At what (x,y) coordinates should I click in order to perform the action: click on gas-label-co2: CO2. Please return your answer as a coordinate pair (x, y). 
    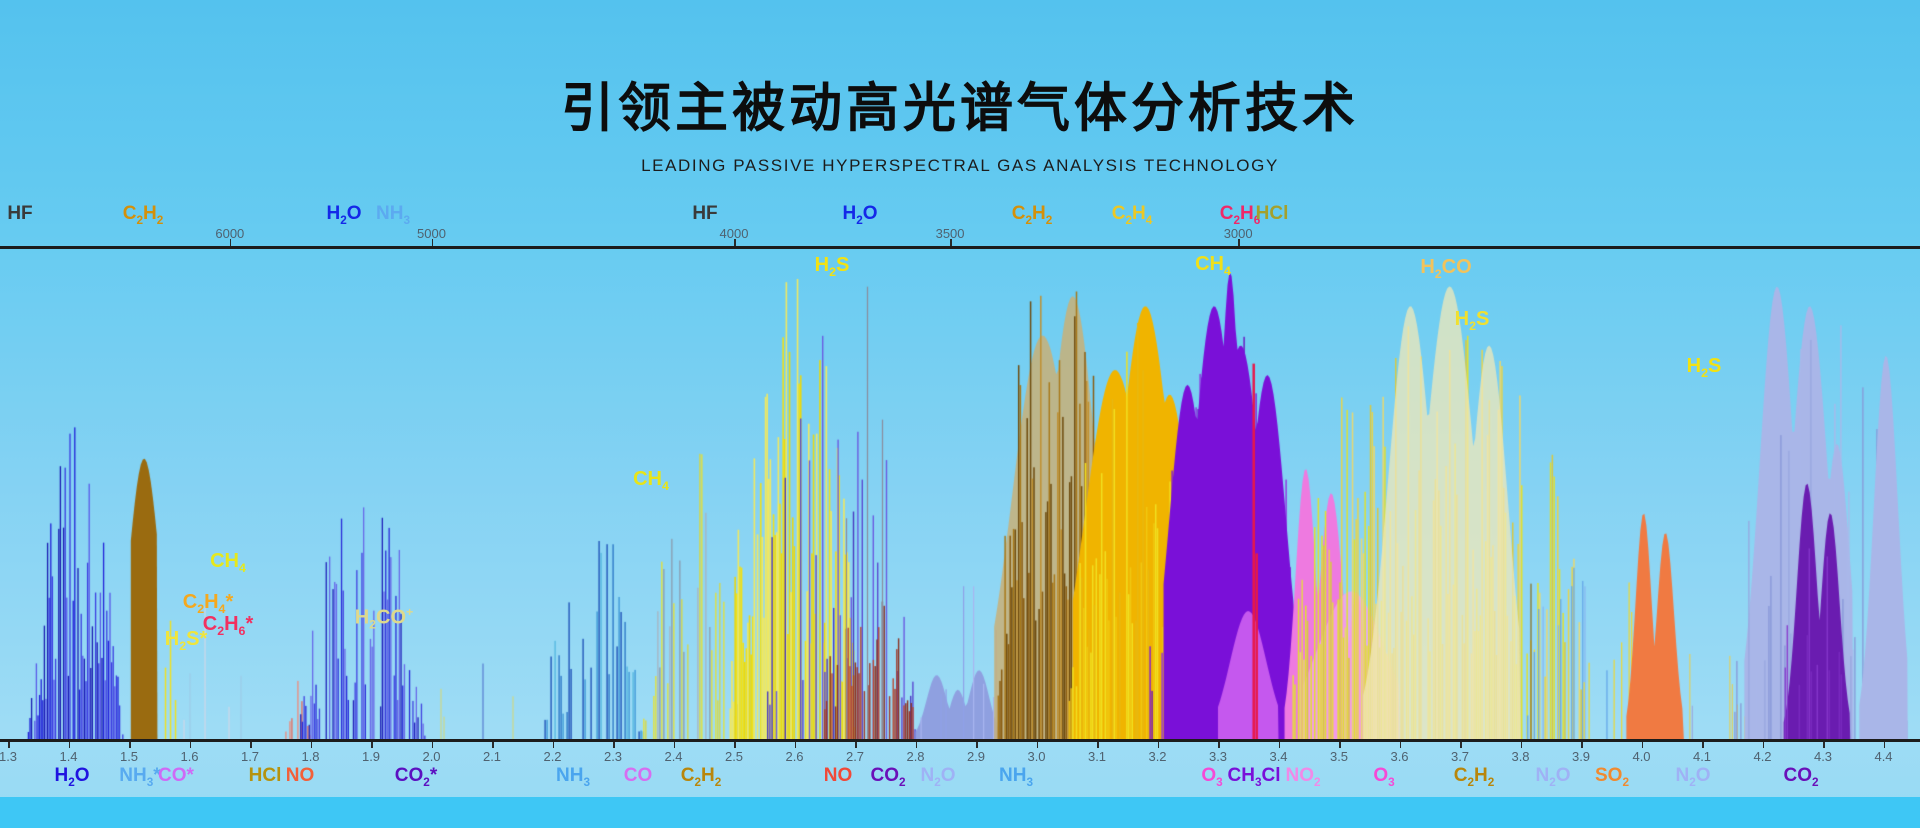
    Looking at the image, I should click on (1801, 777).